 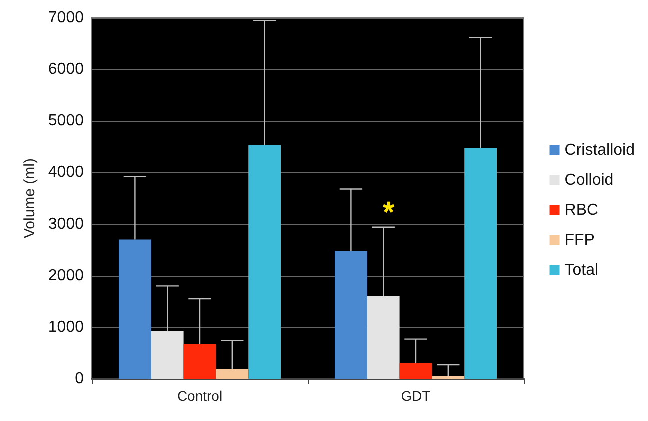 What do you see at coordinates (66, 224) in the screenshot?
I see `y-tick-label: 3000` at bounding box center [66, 224].